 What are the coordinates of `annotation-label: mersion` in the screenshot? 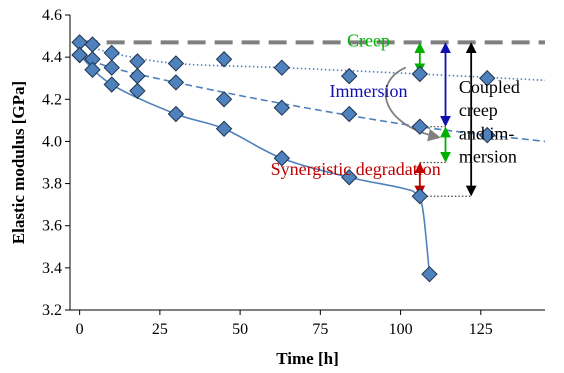 It's located at (488, 157).